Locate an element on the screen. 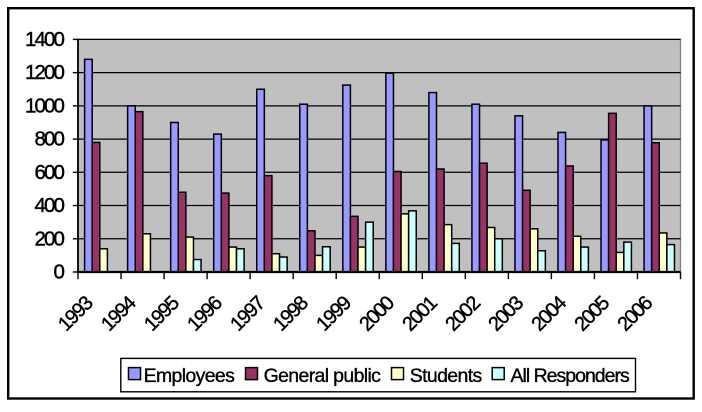  svg-text: 1200 is located at coordinates (45, 72).